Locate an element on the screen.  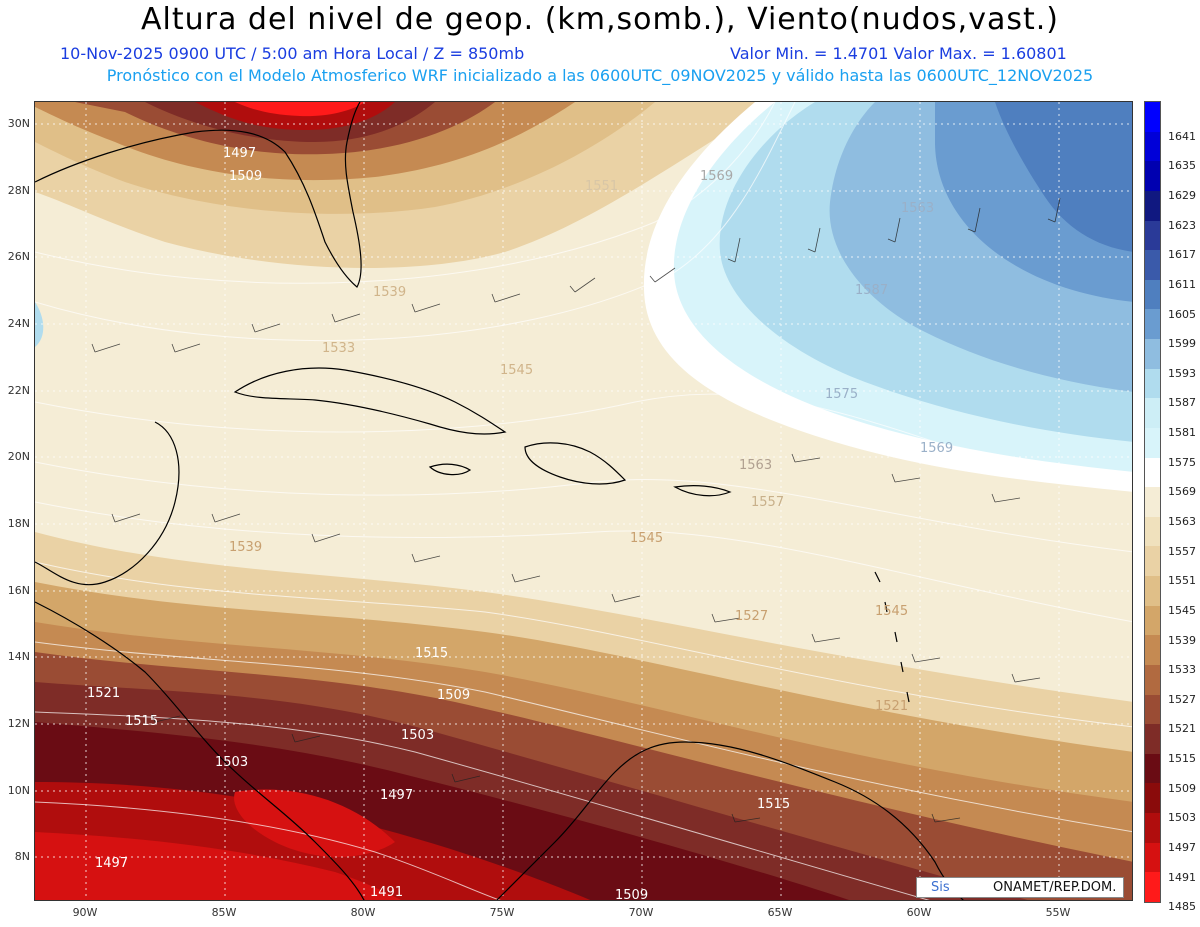
colorbar-label: 1599 is located at coordinates (1182, 344).